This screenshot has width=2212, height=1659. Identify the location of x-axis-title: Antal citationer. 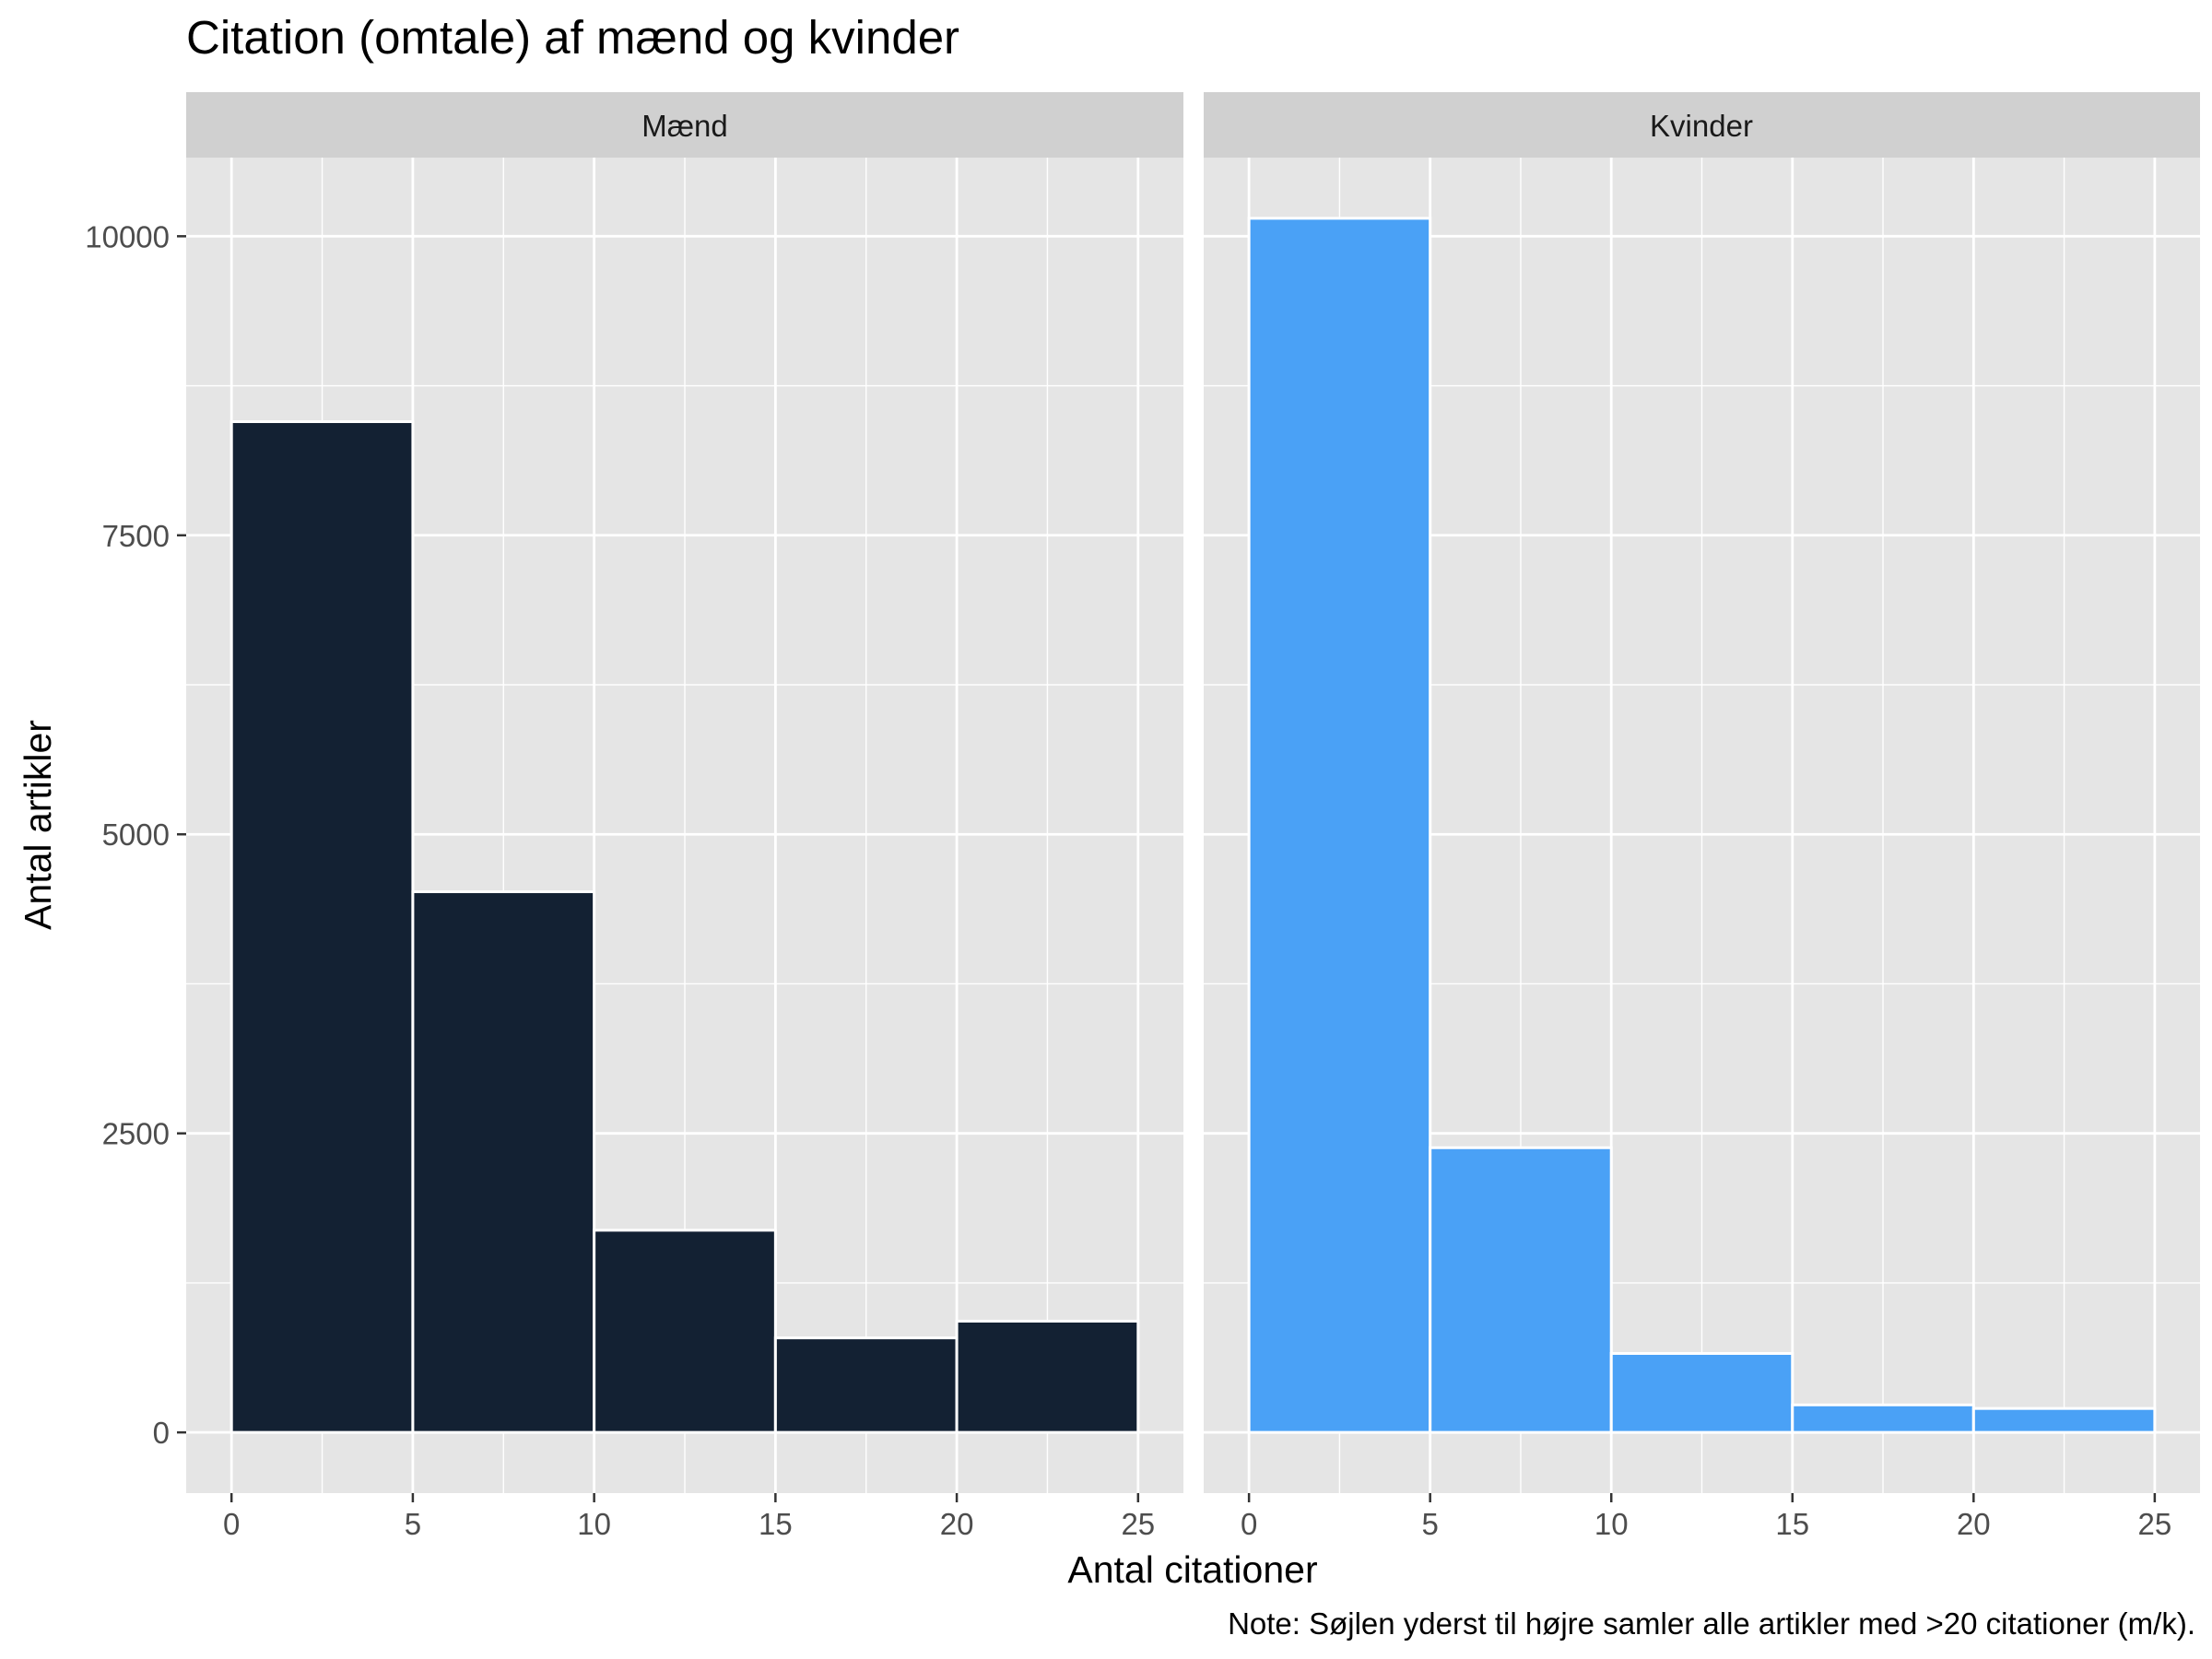
(1192, 1569).